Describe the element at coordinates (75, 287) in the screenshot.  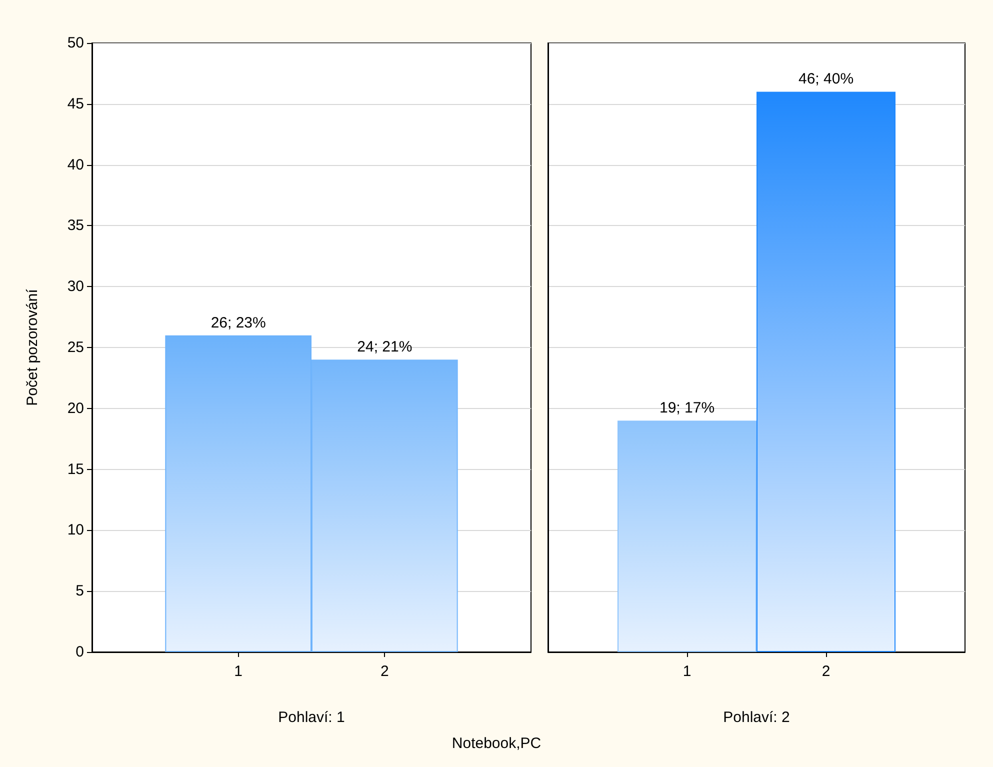
I see `y-tick-label: 30` at that location.